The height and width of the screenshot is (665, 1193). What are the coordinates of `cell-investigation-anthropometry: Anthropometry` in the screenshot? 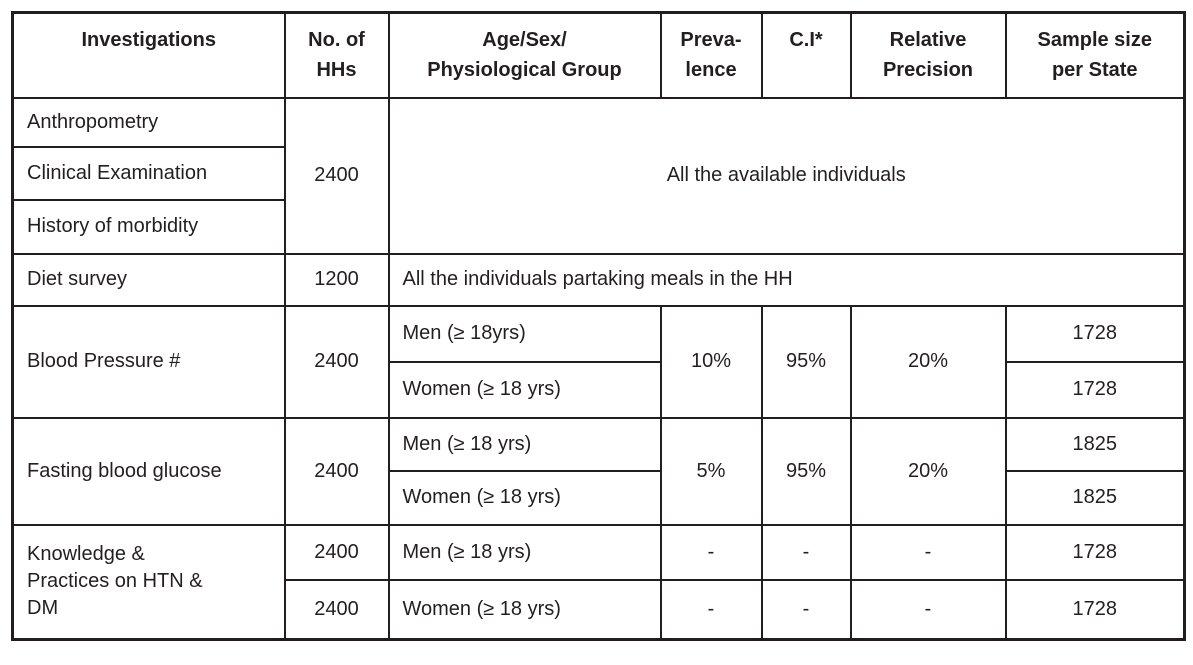 It's located at (148, 122).